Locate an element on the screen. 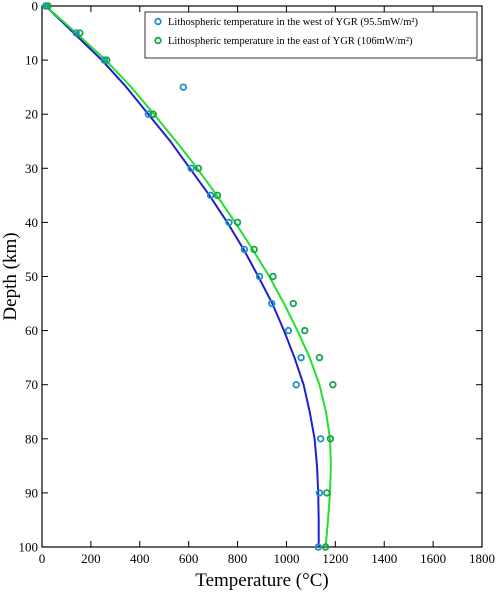 The height and width of the screenshot is (594, 498). y-tick-label: 0 is located at coordinates (35, 7).